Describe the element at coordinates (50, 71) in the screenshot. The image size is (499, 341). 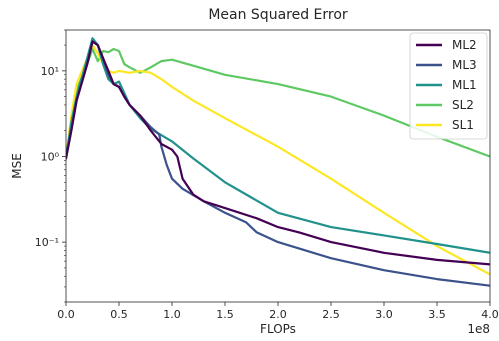
I see `y-tick-label: 10¹` at that location.